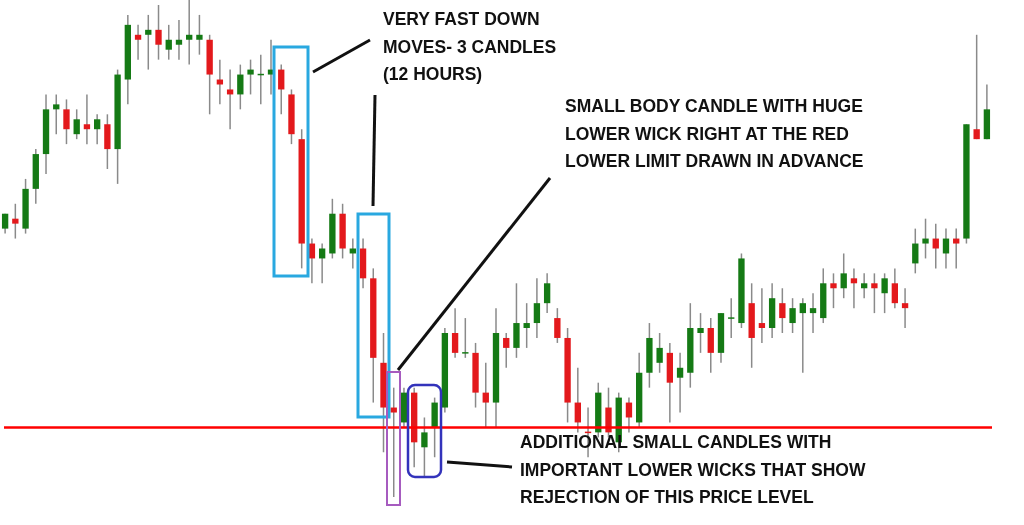 Image resolution: width=1024 pixels, height=525 pixels. Describe the element at coordinates (714, 134) in the screenshot. I see `annotation: SMALL BODY CANDLE WITH HUGE LOWER WICK RIGHT AT THE RED LOWER LIMIT DRAWN IN ADVANCE` at that location.